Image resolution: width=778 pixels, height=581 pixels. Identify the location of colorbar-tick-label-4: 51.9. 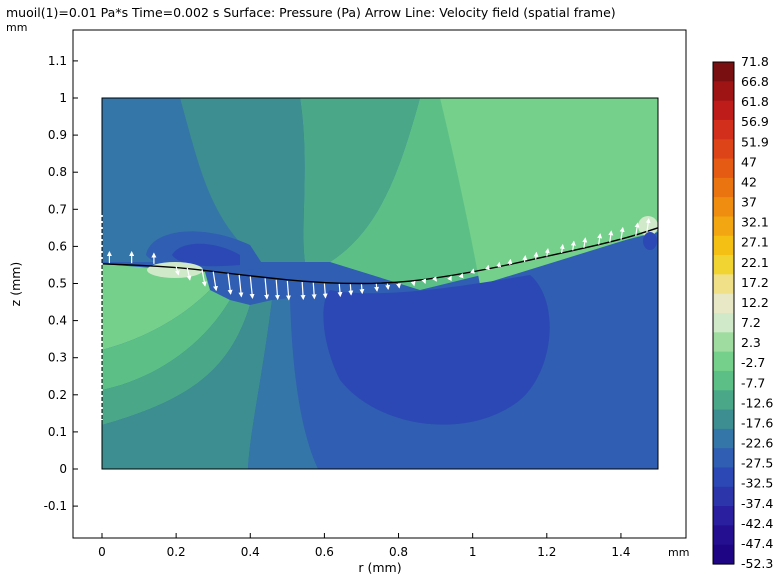
(755, 141).